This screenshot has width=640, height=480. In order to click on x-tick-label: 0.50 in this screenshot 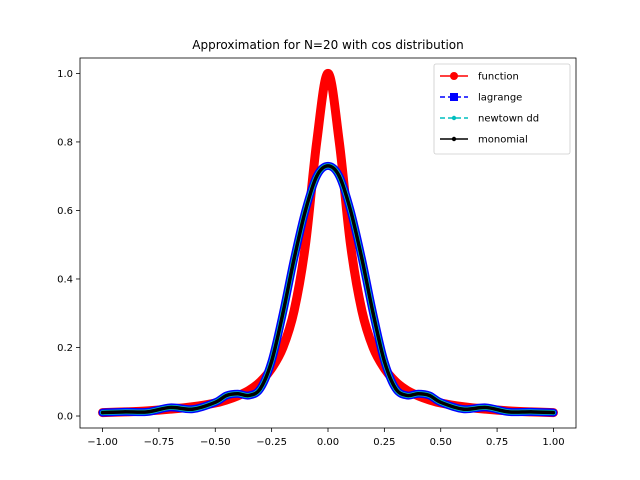, I will do `click(441, 442)`.